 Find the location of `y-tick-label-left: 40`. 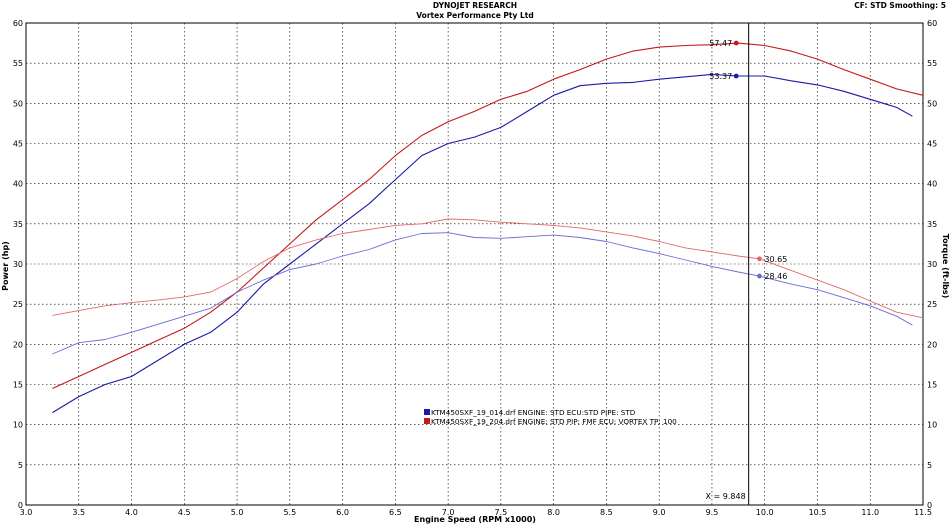

y-tick-label-left: 40 is located at coordinates (18, 184).